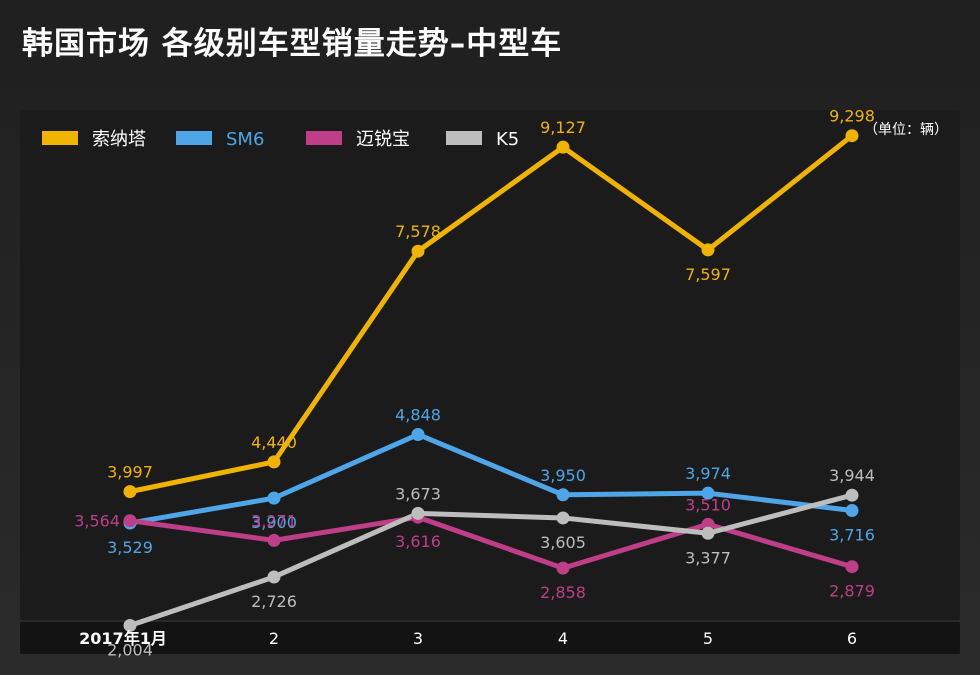 The height and width of the screenshot is (675, 980). I want to click on data-label: 3,944, so click(852, 475).